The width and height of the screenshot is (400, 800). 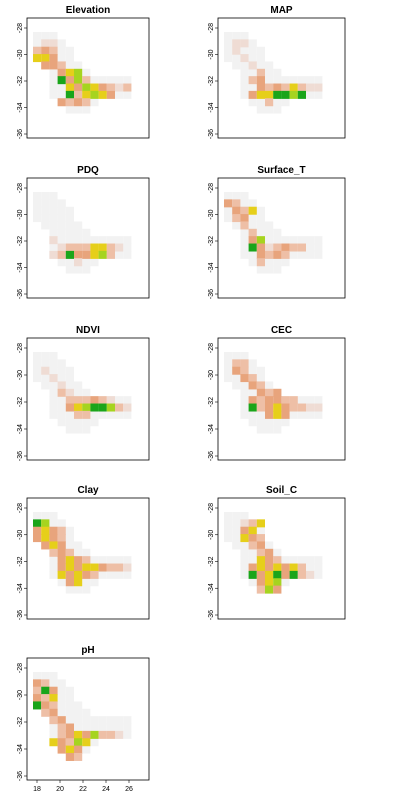 What do you see at coordinates (106, 789) in the screenshot?
I see `x-tick-label: 24` at bounding box center [106, 789].